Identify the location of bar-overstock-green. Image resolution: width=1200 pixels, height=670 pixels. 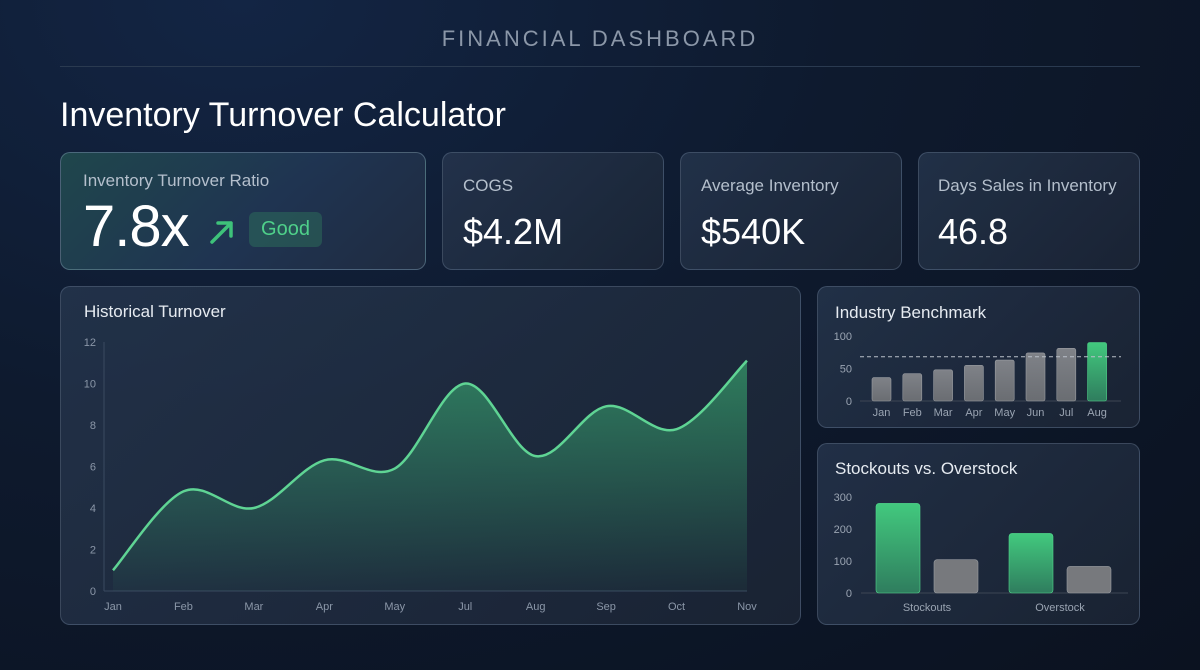
(1031, 563).